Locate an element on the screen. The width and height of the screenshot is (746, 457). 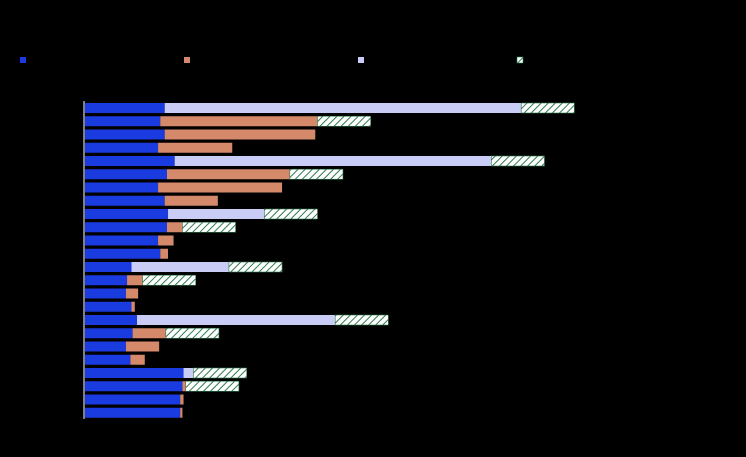
chart-legend is located at coordinates (272, 60).